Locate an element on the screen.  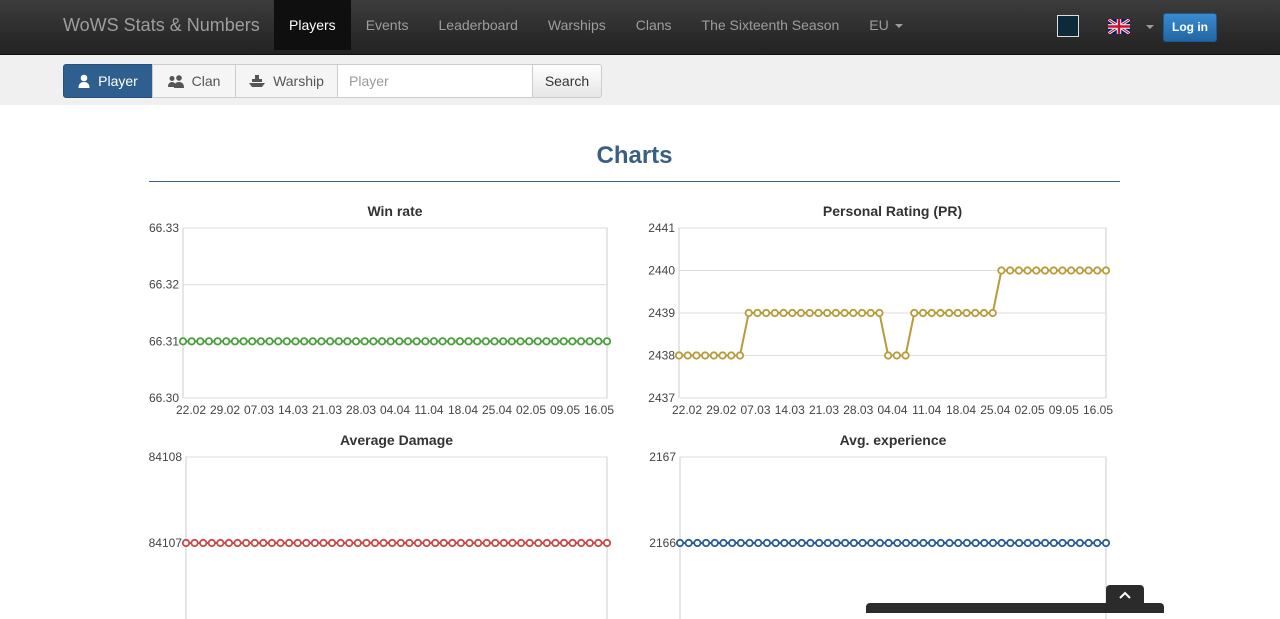
bottom-panel is located at coordinates (1015, 608).